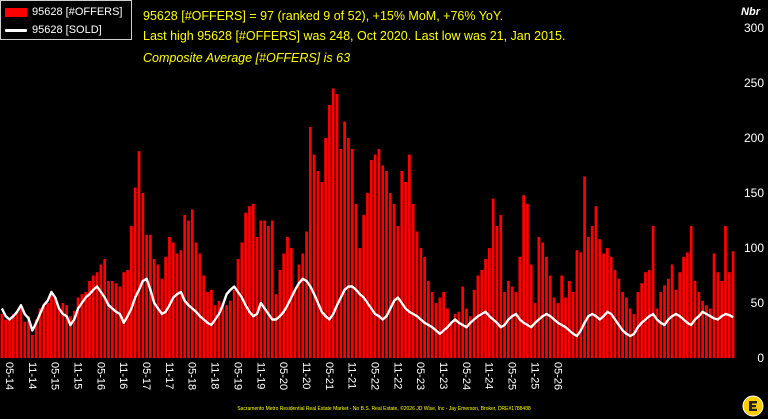 This screenshot has height=419, width=768. I want to click on y-tick-label: 50, so click(758, 303).